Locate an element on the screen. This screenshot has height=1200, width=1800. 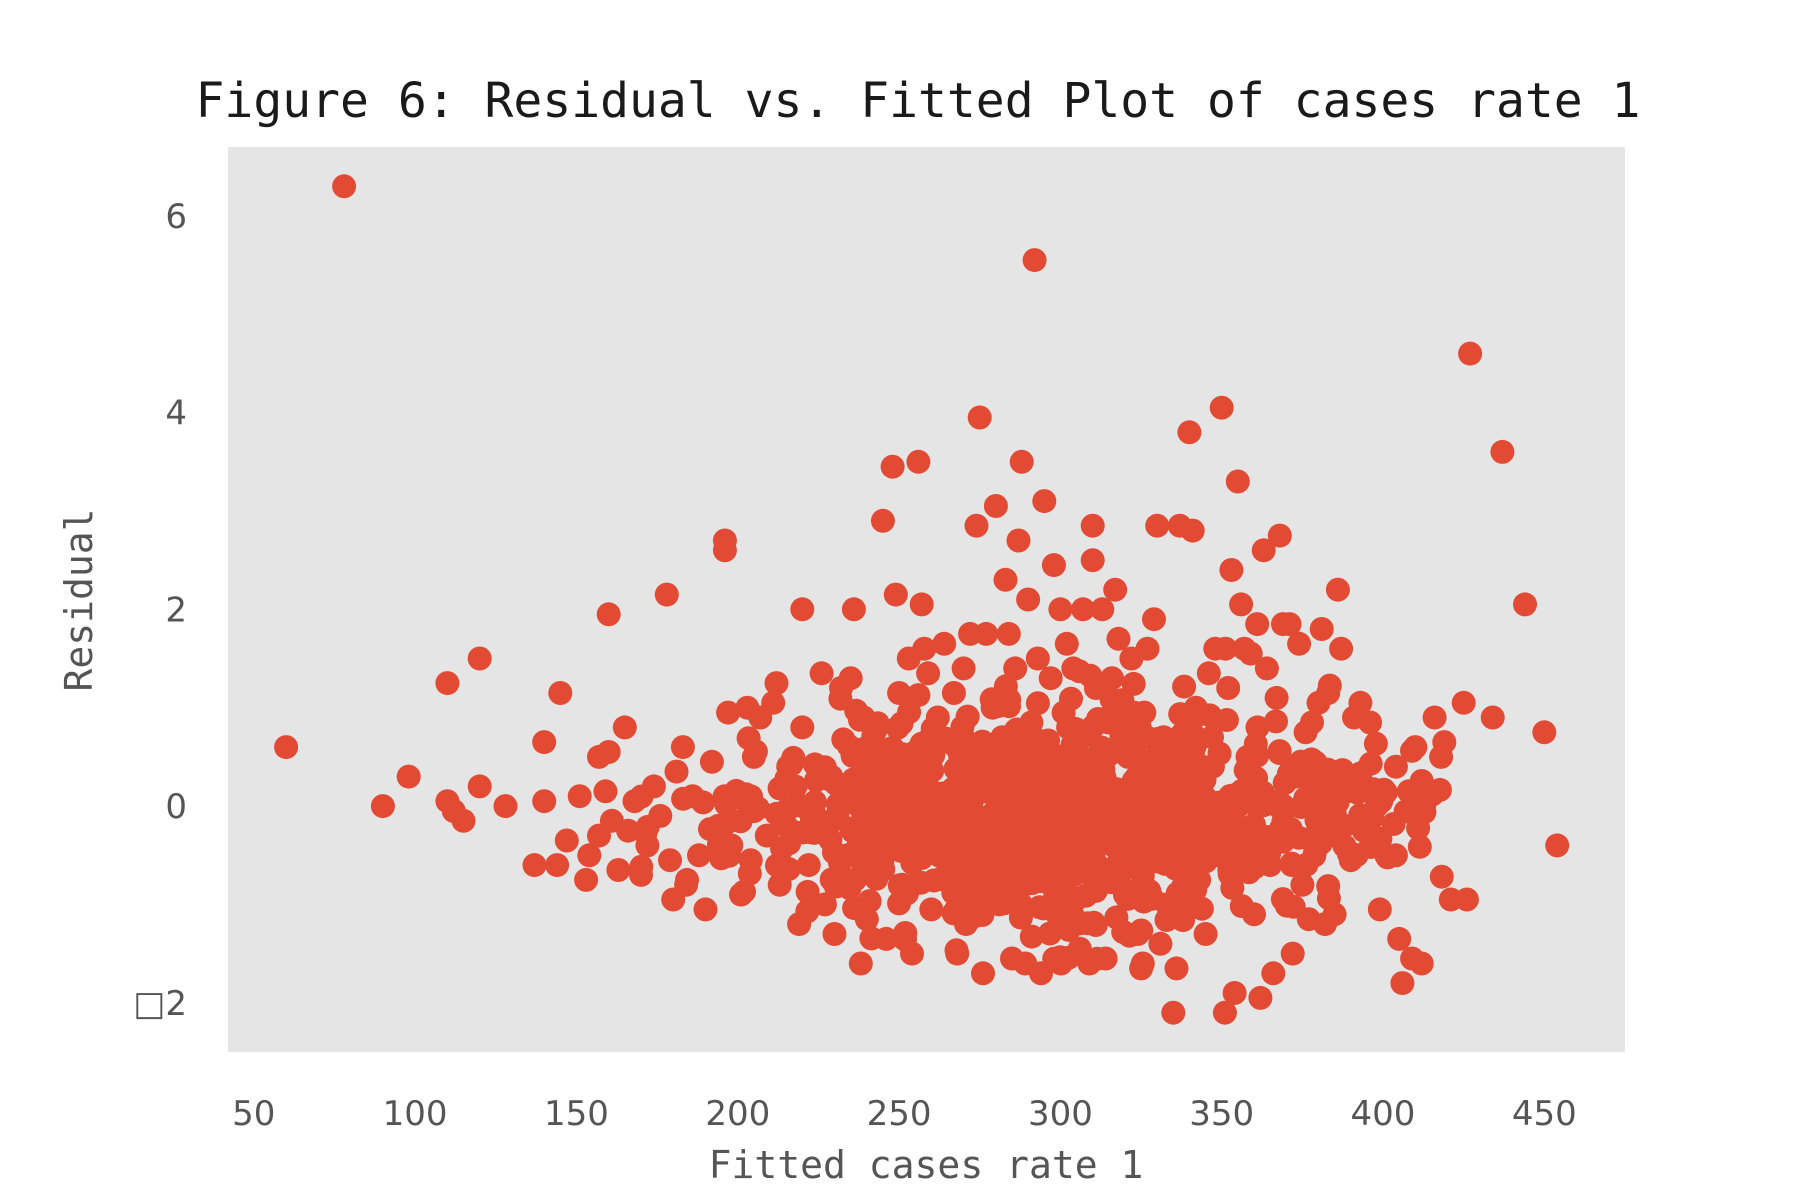
x-tick-labels: 50 100 150 200 250 300 350 400 450 is located at coordinates (904, 1114).